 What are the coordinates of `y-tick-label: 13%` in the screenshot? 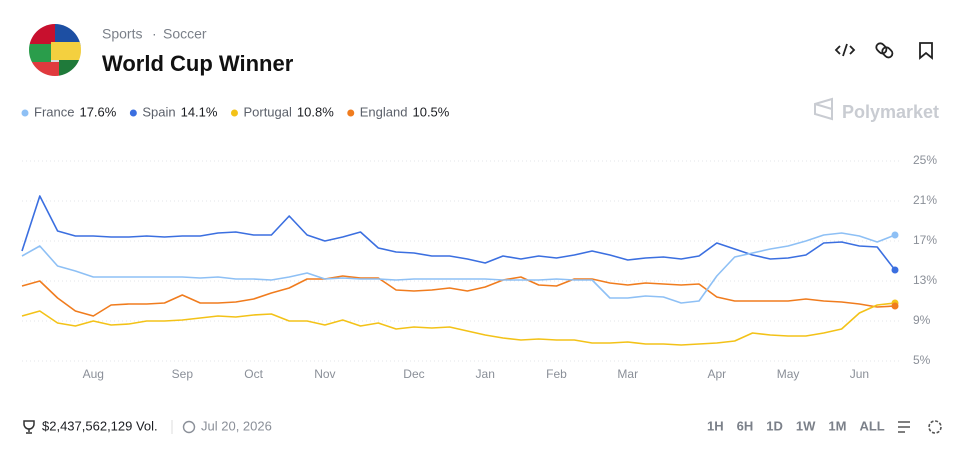 It's located at (925, 280).